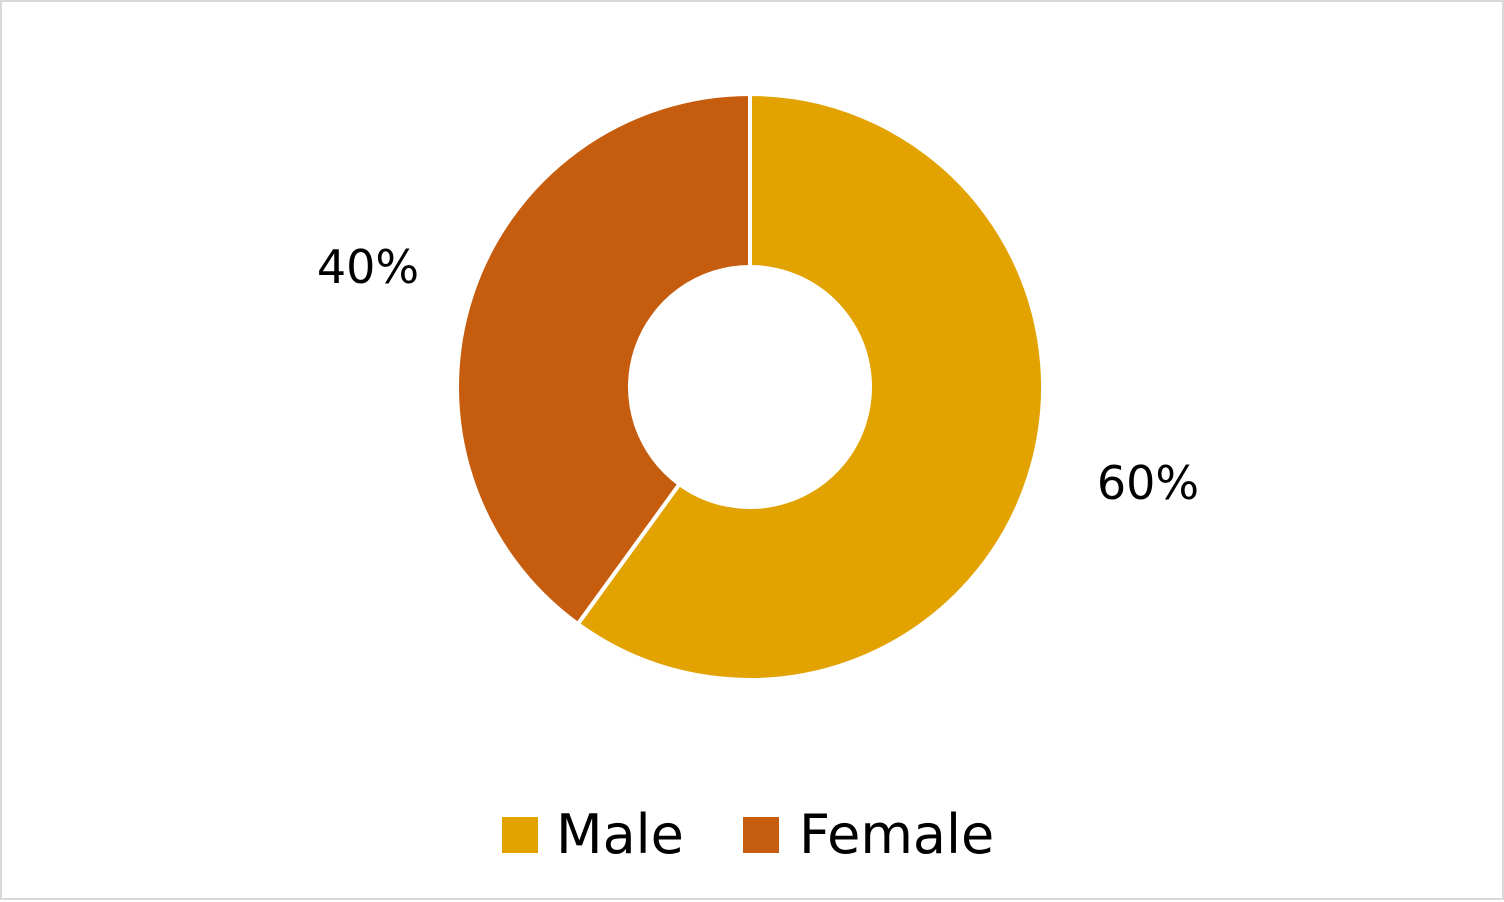 This screenshot has width=1504, height=902. What do you see at coordinates (1148, 483) in the screenshot?
I see `data-label-male: 60%` at bounding box center [1148, 483].